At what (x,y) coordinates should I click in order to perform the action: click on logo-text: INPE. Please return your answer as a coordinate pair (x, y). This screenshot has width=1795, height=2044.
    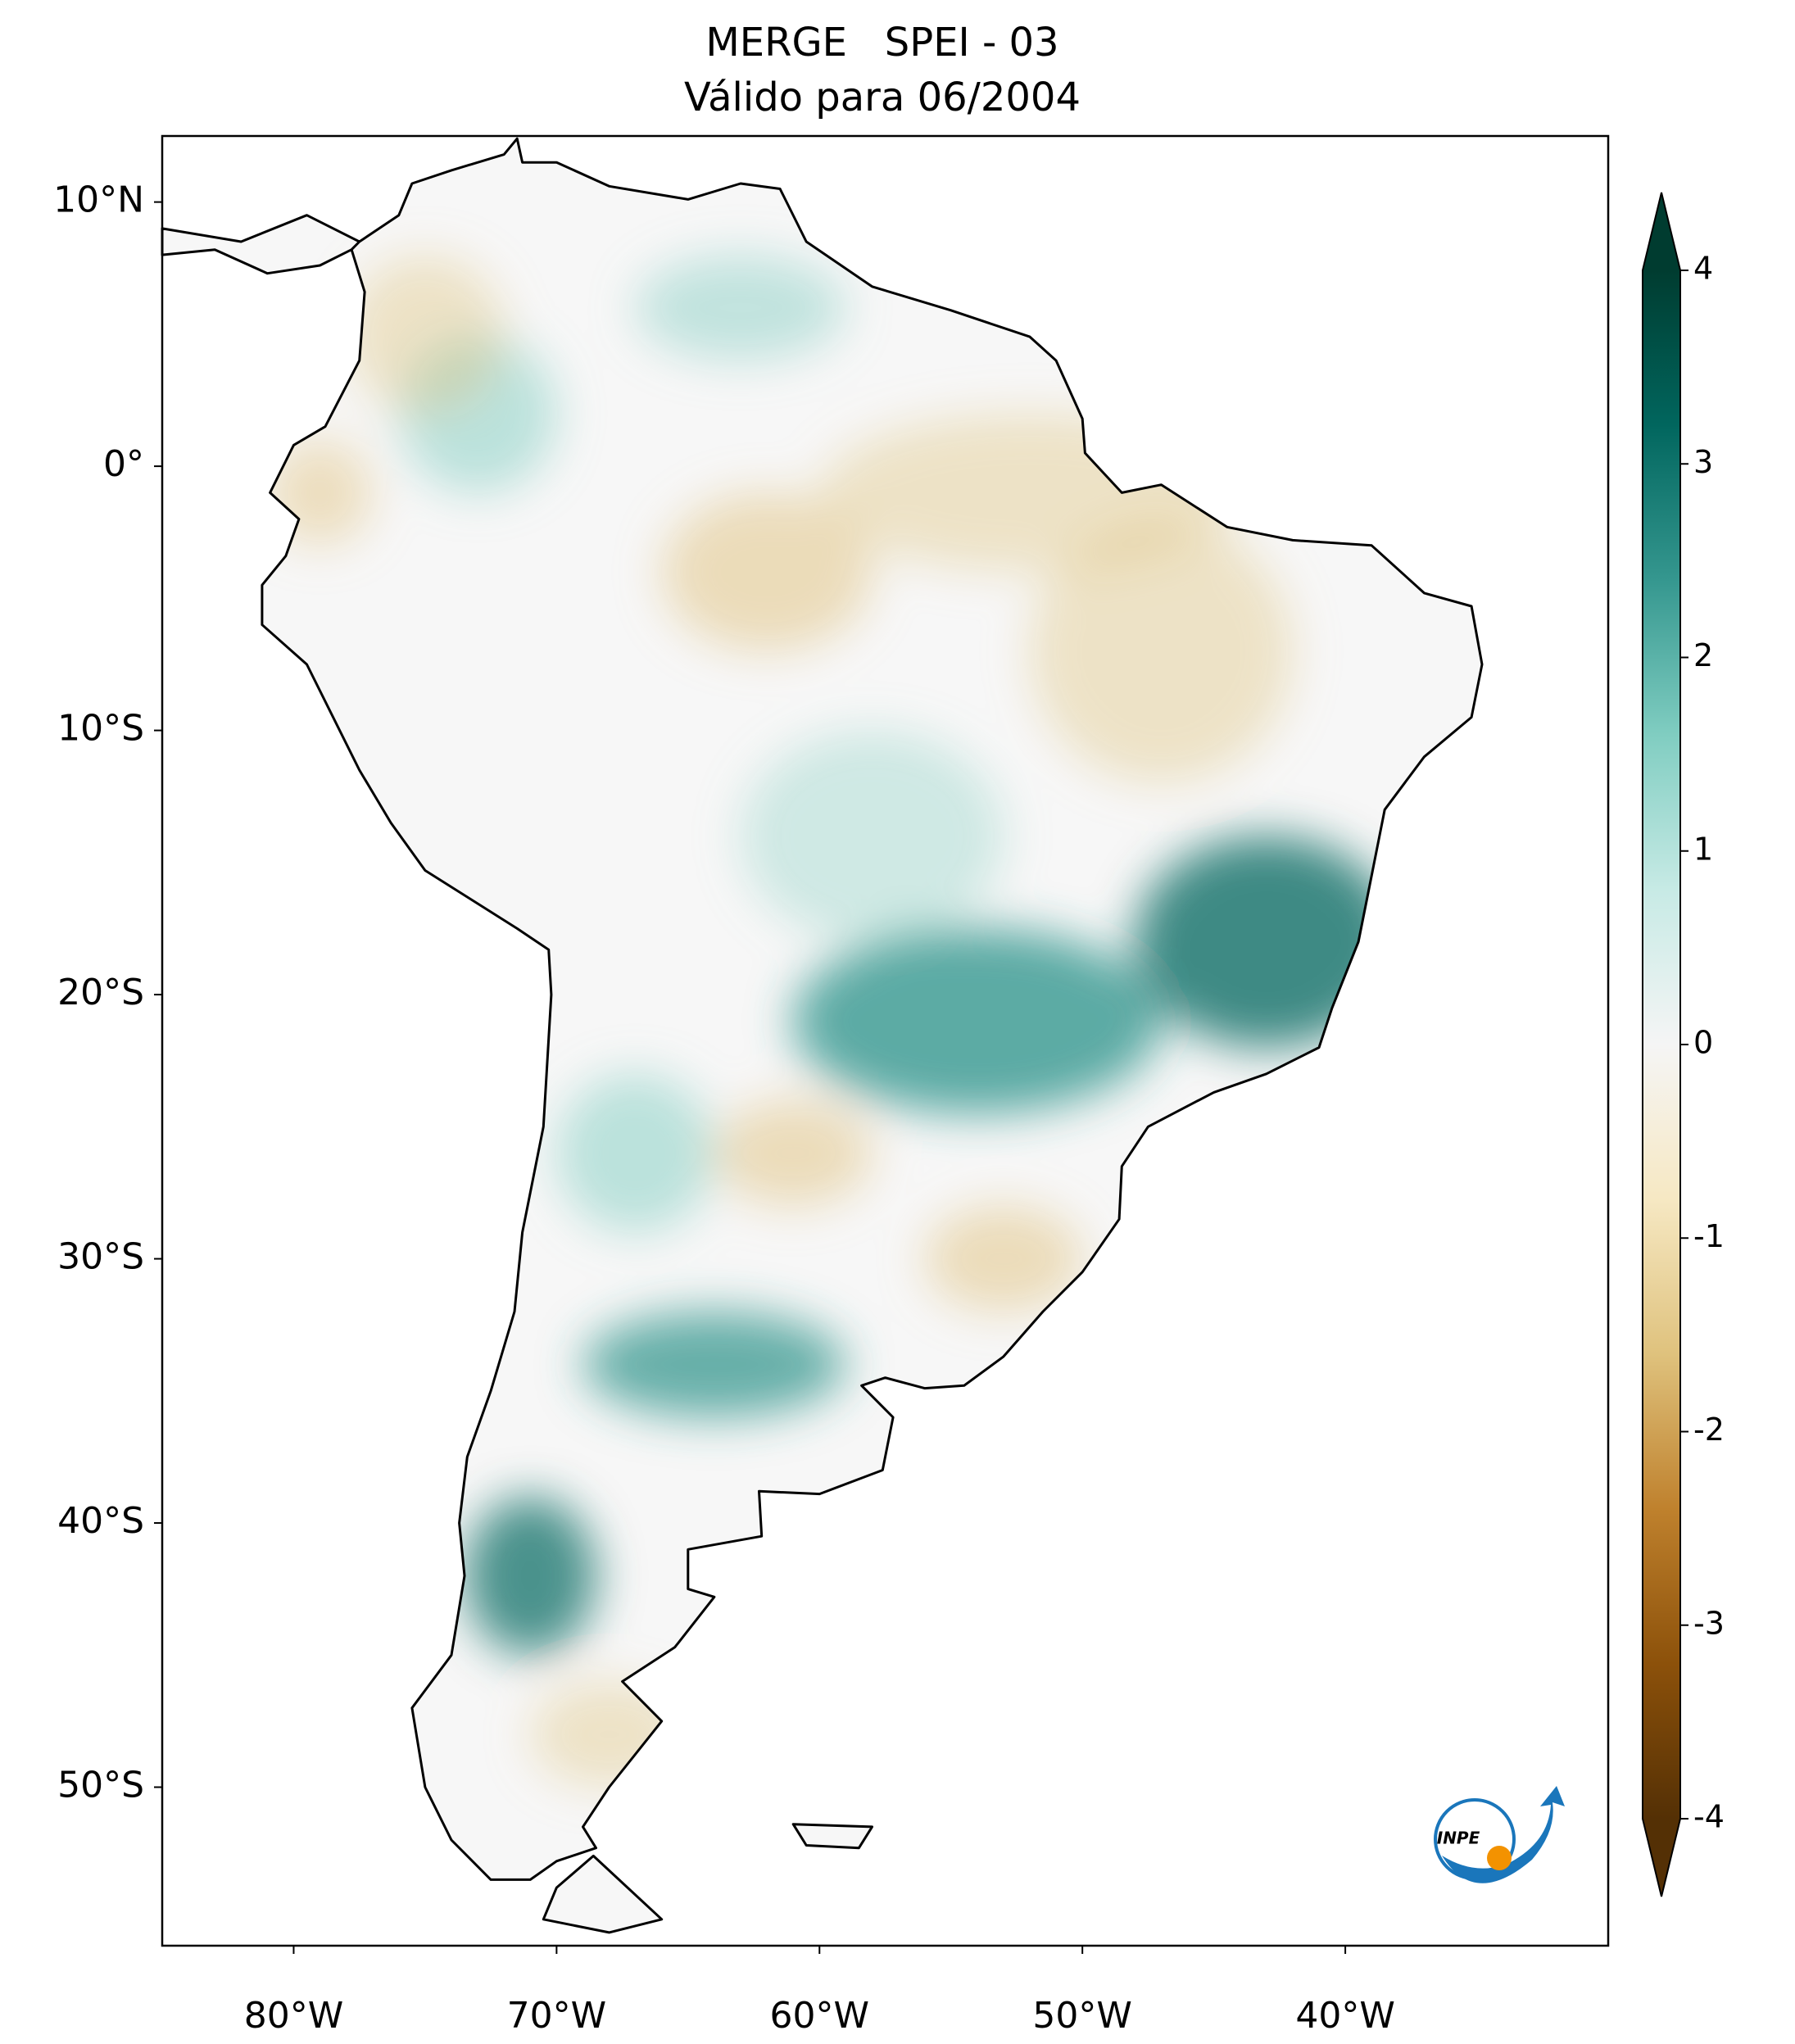
    Looking at the image, I should click on (1458, 1838).